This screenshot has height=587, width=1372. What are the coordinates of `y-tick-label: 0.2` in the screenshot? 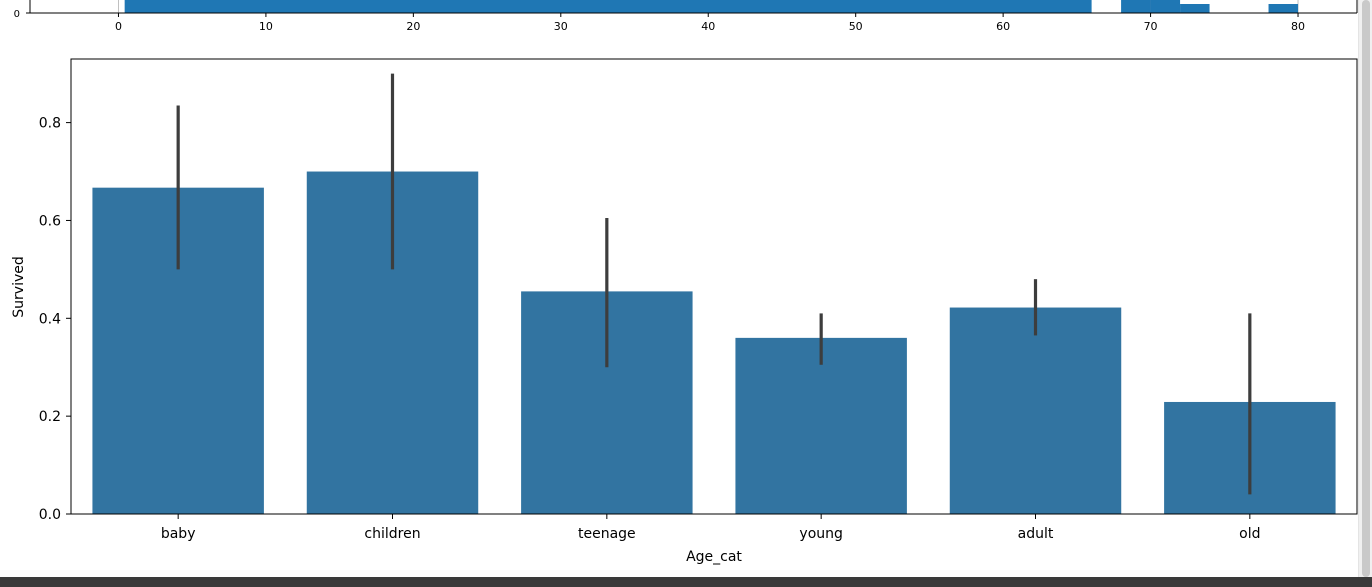 It's located at (50, 417).